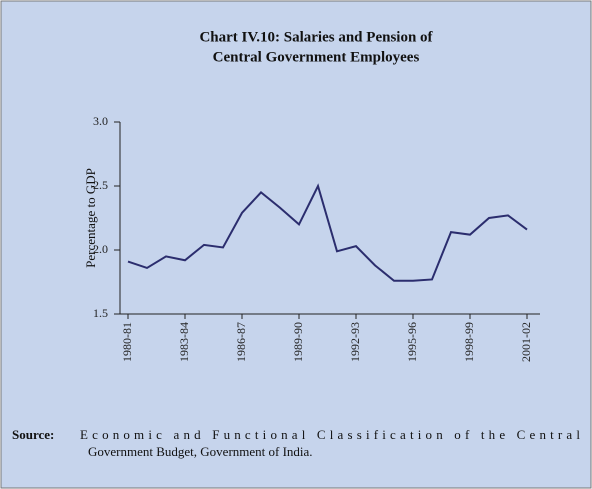  What do you see at coordinates (100, 185) in the screenshot?
I see `y-tick-label: 2.5` at bounding box center [100, 185].